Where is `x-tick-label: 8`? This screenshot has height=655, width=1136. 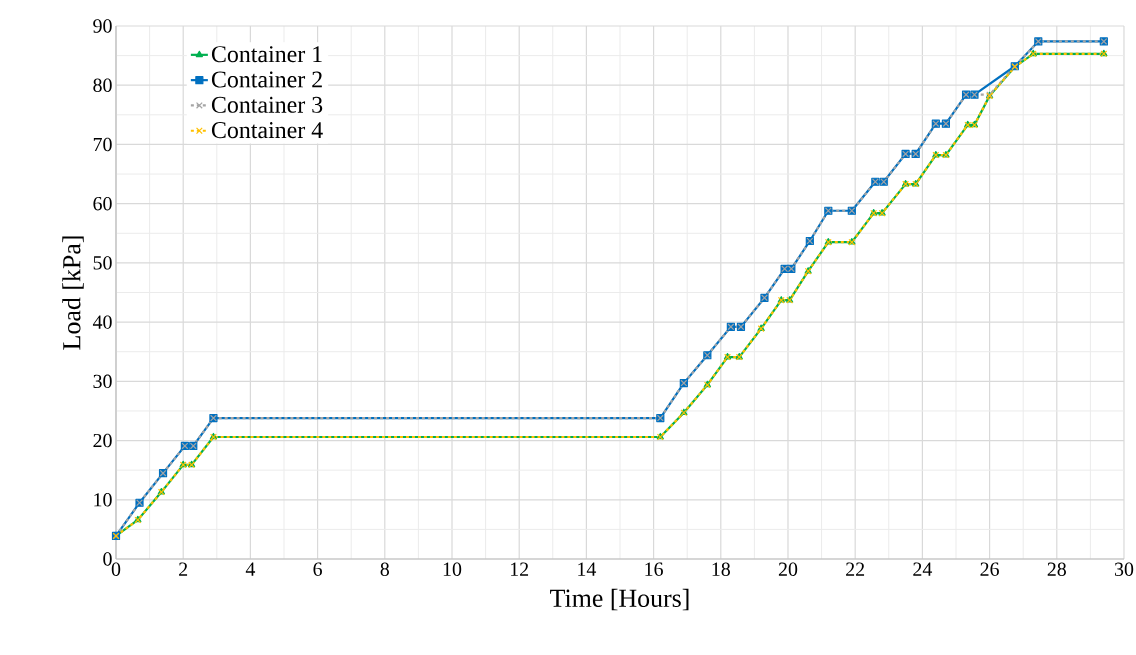
x-tick-label: 8 is located at coordinates (385, 569).